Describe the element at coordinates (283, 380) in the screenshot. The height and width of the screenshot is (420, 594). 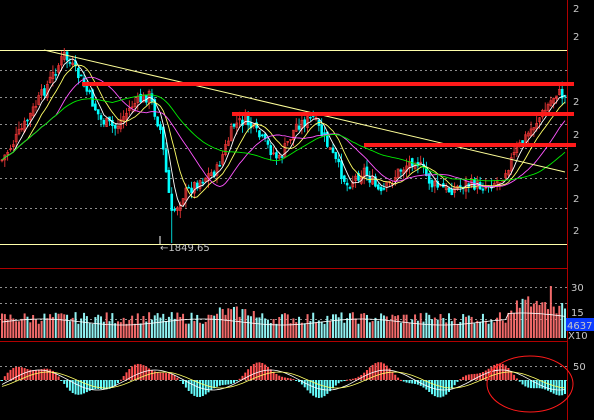
I see `macd-dea-line` at that location.